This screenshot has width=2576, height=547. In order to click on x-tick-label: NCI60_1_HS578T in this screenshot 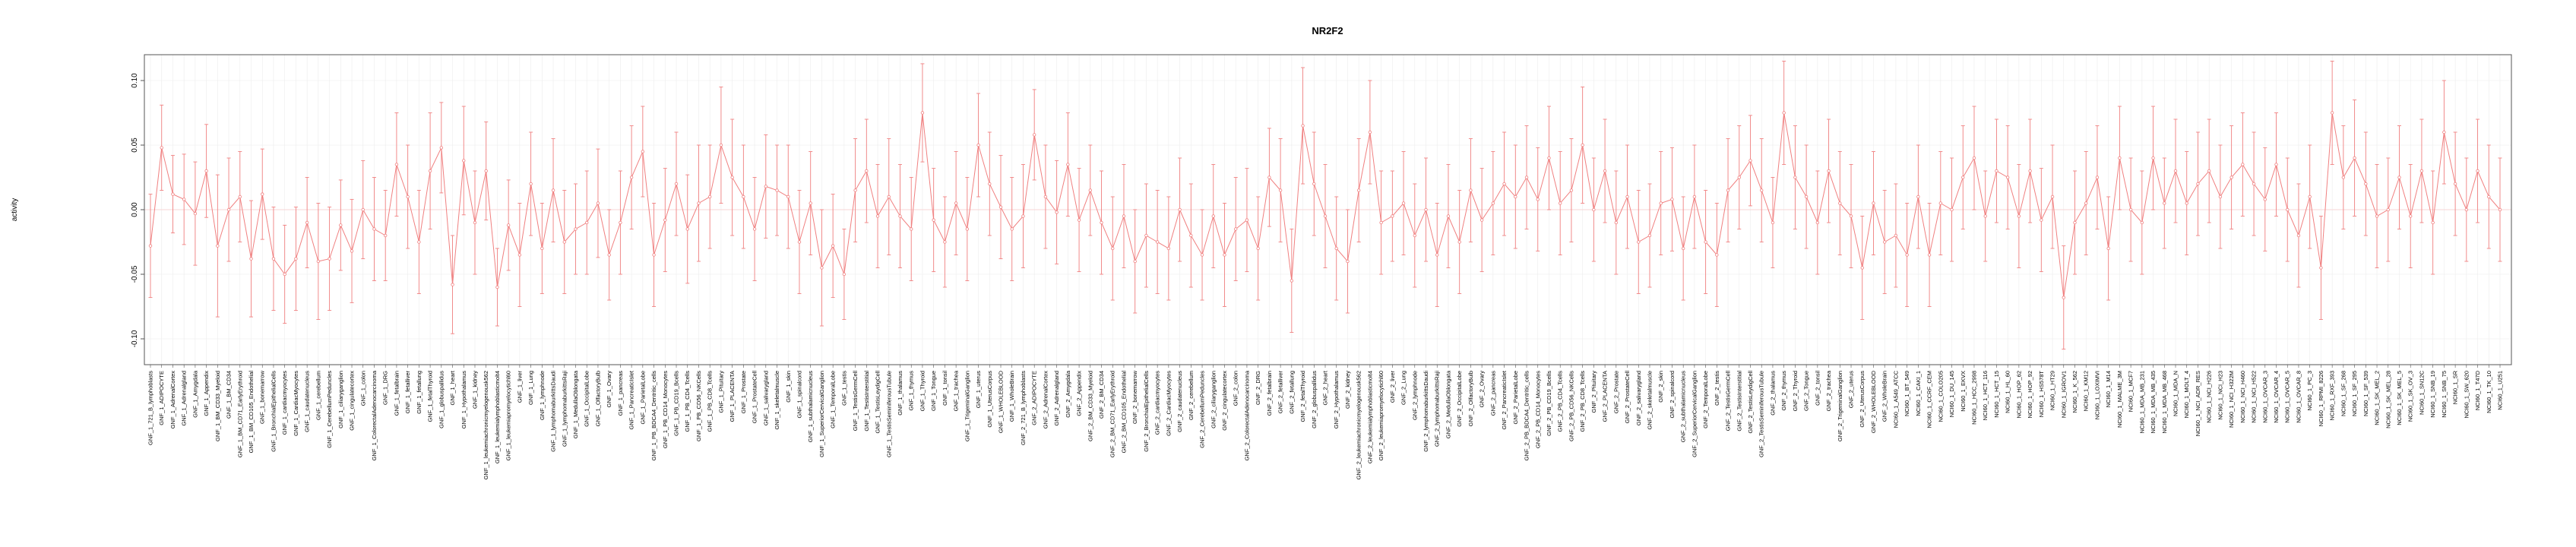, I will do `click(2041, 394)`.